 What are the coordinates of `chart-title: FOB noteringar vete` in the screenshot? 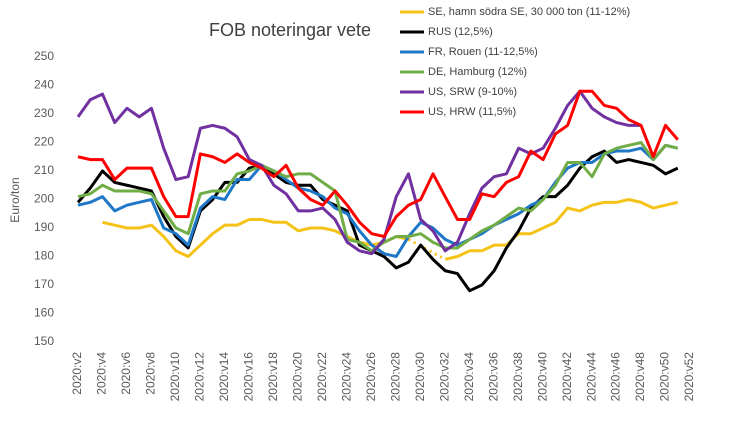 It's located at (290, 30).